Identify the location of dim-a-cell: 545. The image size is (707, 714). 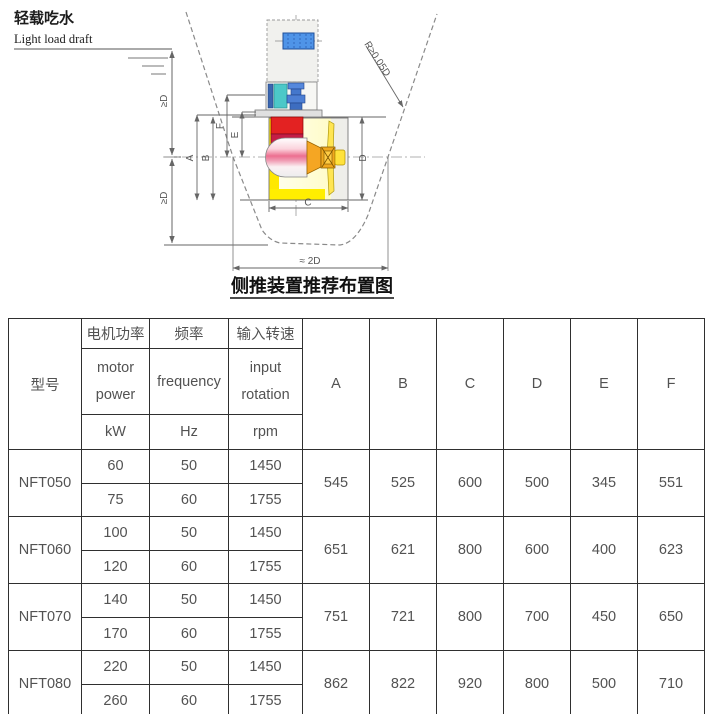
(336, 483).